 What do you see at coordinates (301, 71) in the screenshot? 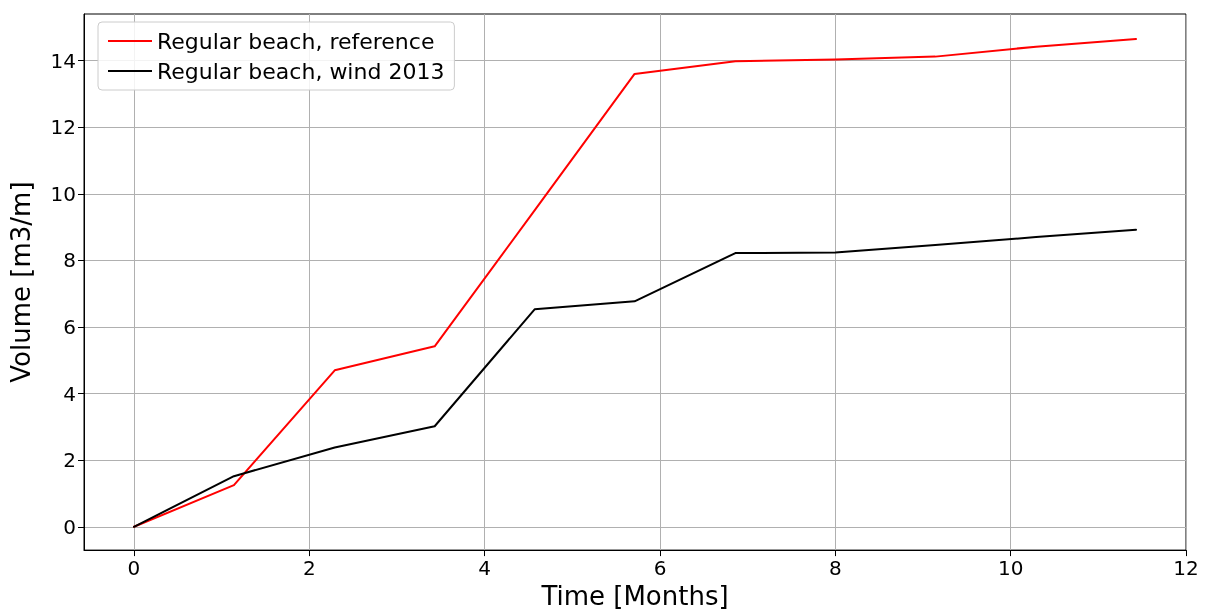
I see `legend-label: Regular beach, wind 2013` at bounding box center [301, 71].